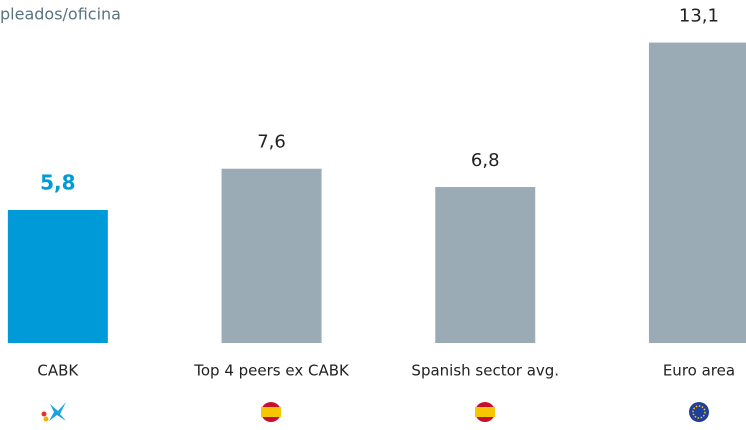 The height and width of the screenshot is (430, 746). I want to click on cabk-logo, so click(53, 412).